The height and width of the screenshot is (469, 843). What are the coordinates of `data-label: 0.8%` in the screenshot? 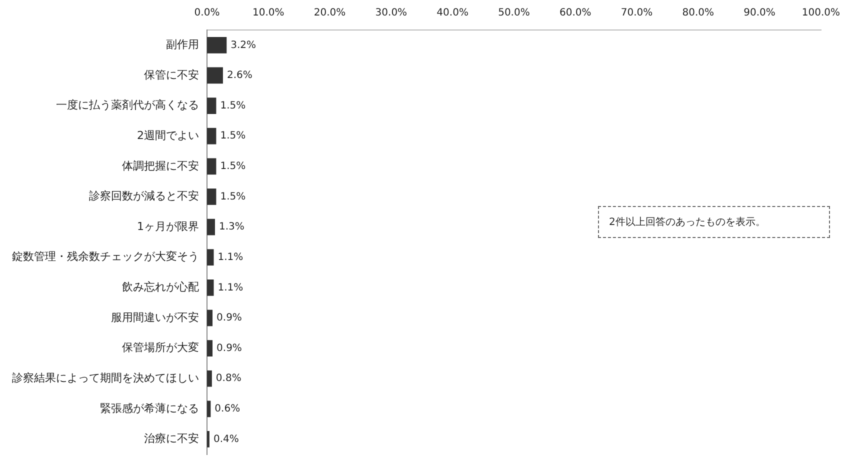 It's located at (229, 378).